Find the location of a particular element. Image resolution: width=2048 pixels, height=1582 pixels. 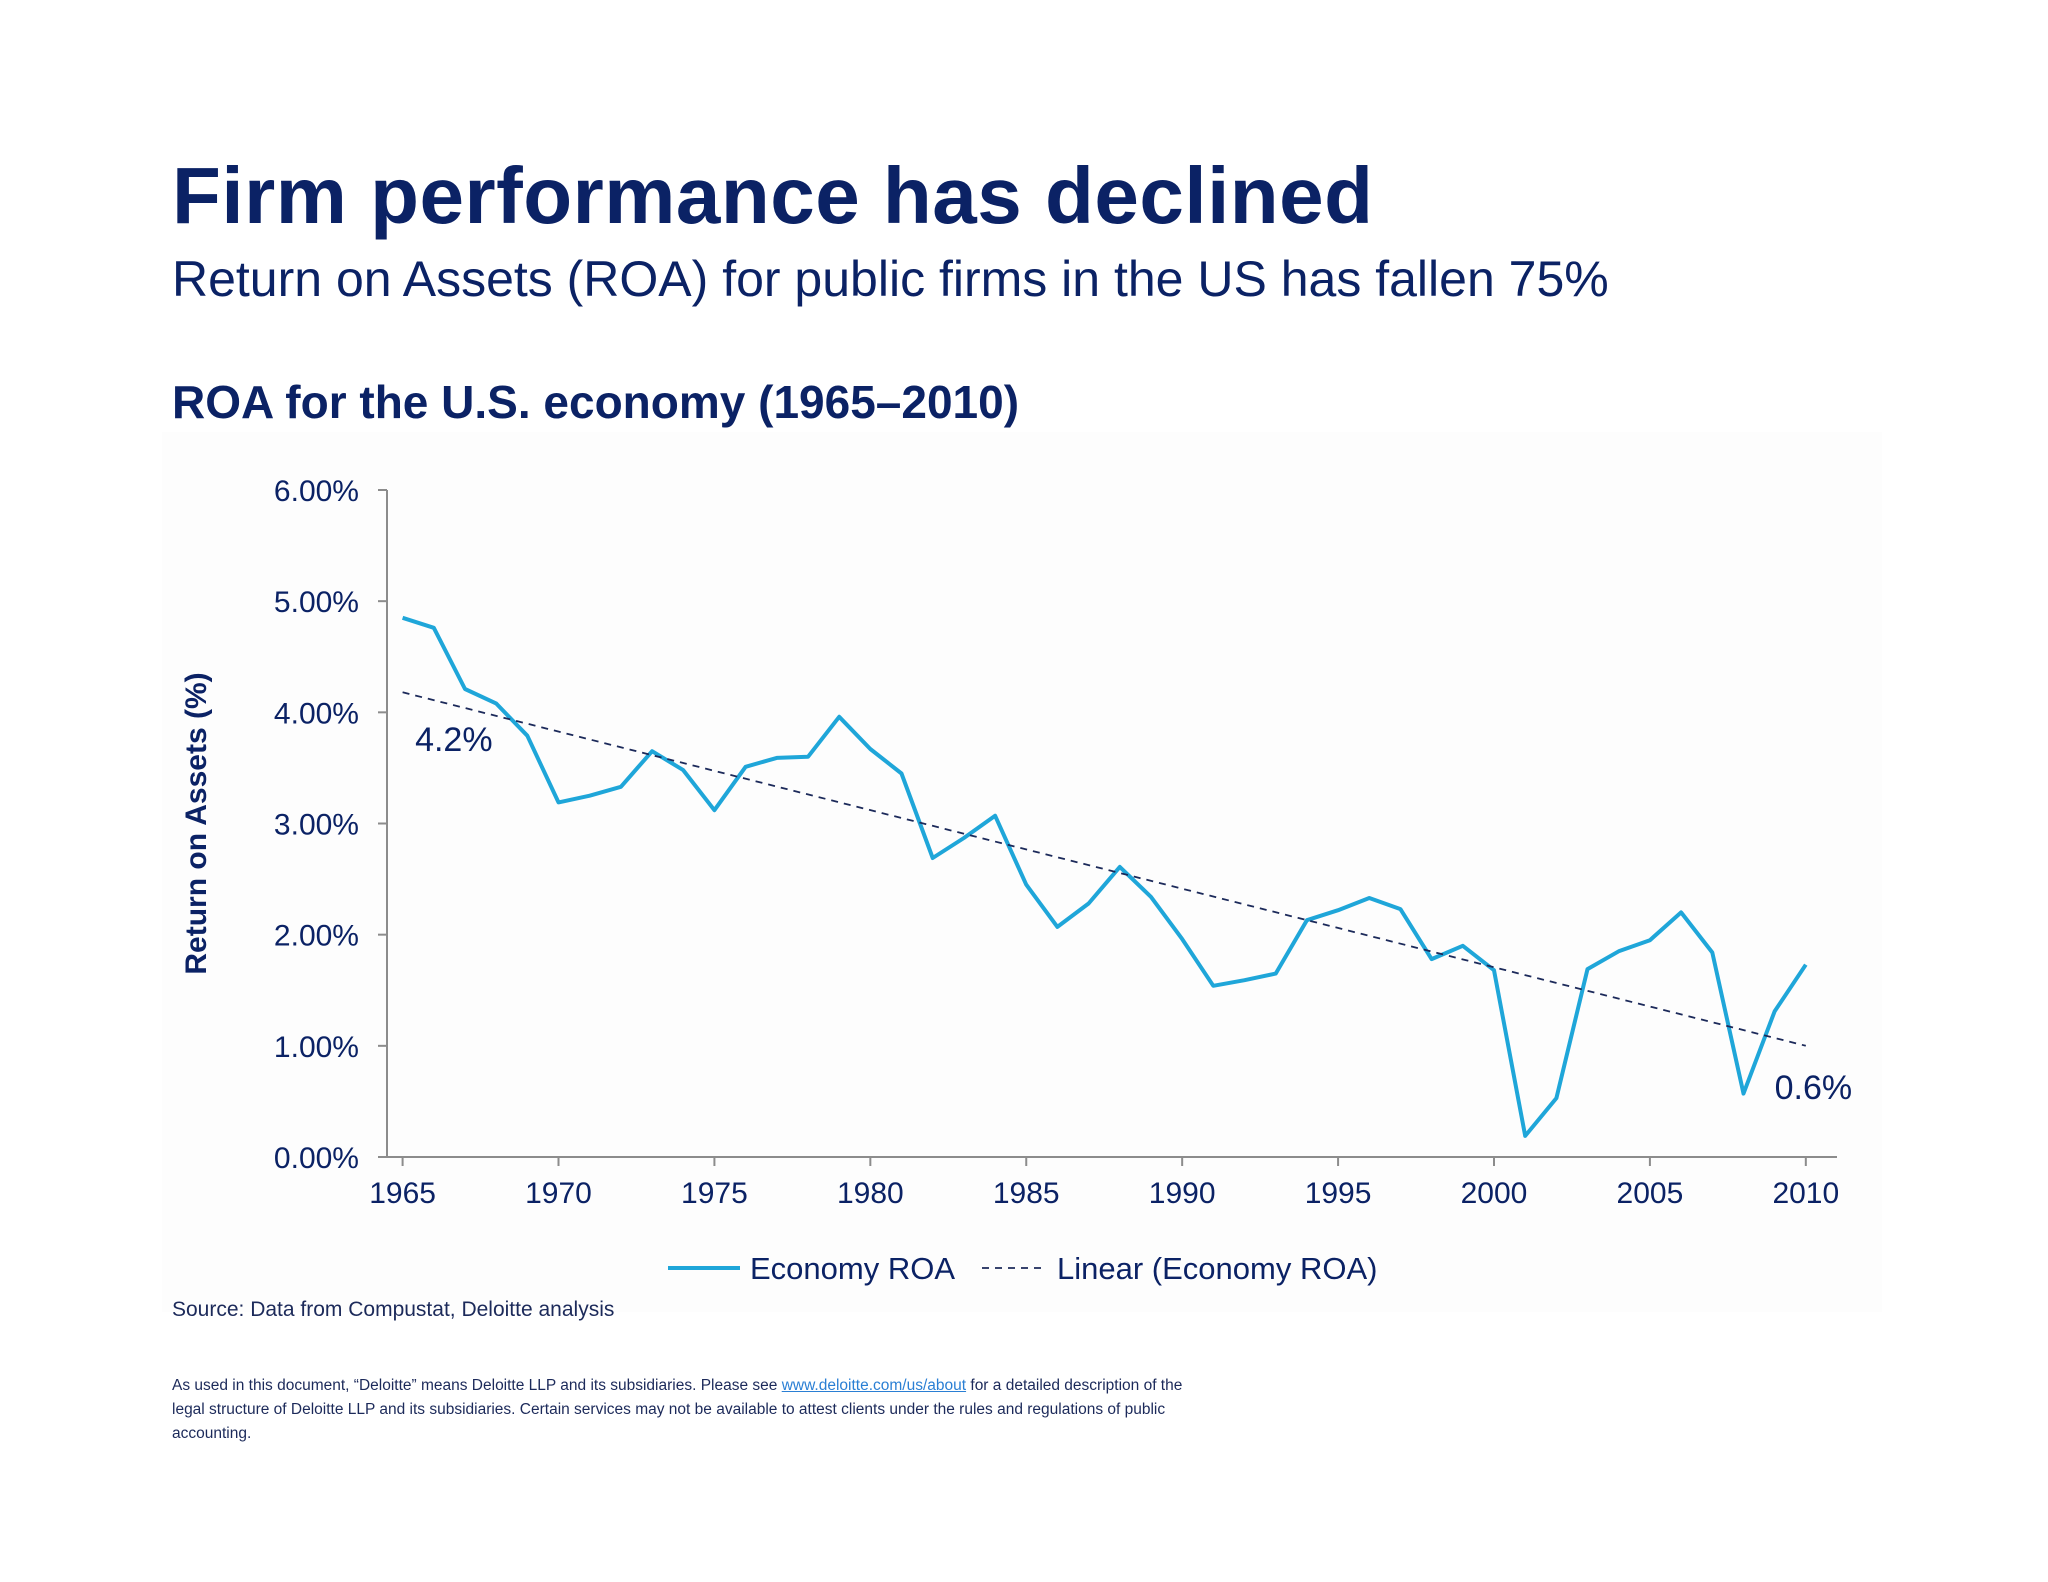

annotation-label: 0.6% is located at coordinates (1814, 1088).